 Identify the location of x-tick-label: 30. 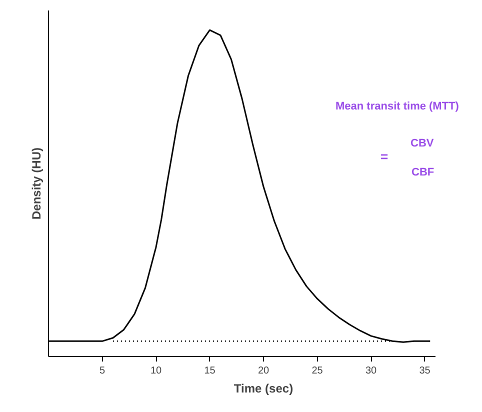
(371, 371).